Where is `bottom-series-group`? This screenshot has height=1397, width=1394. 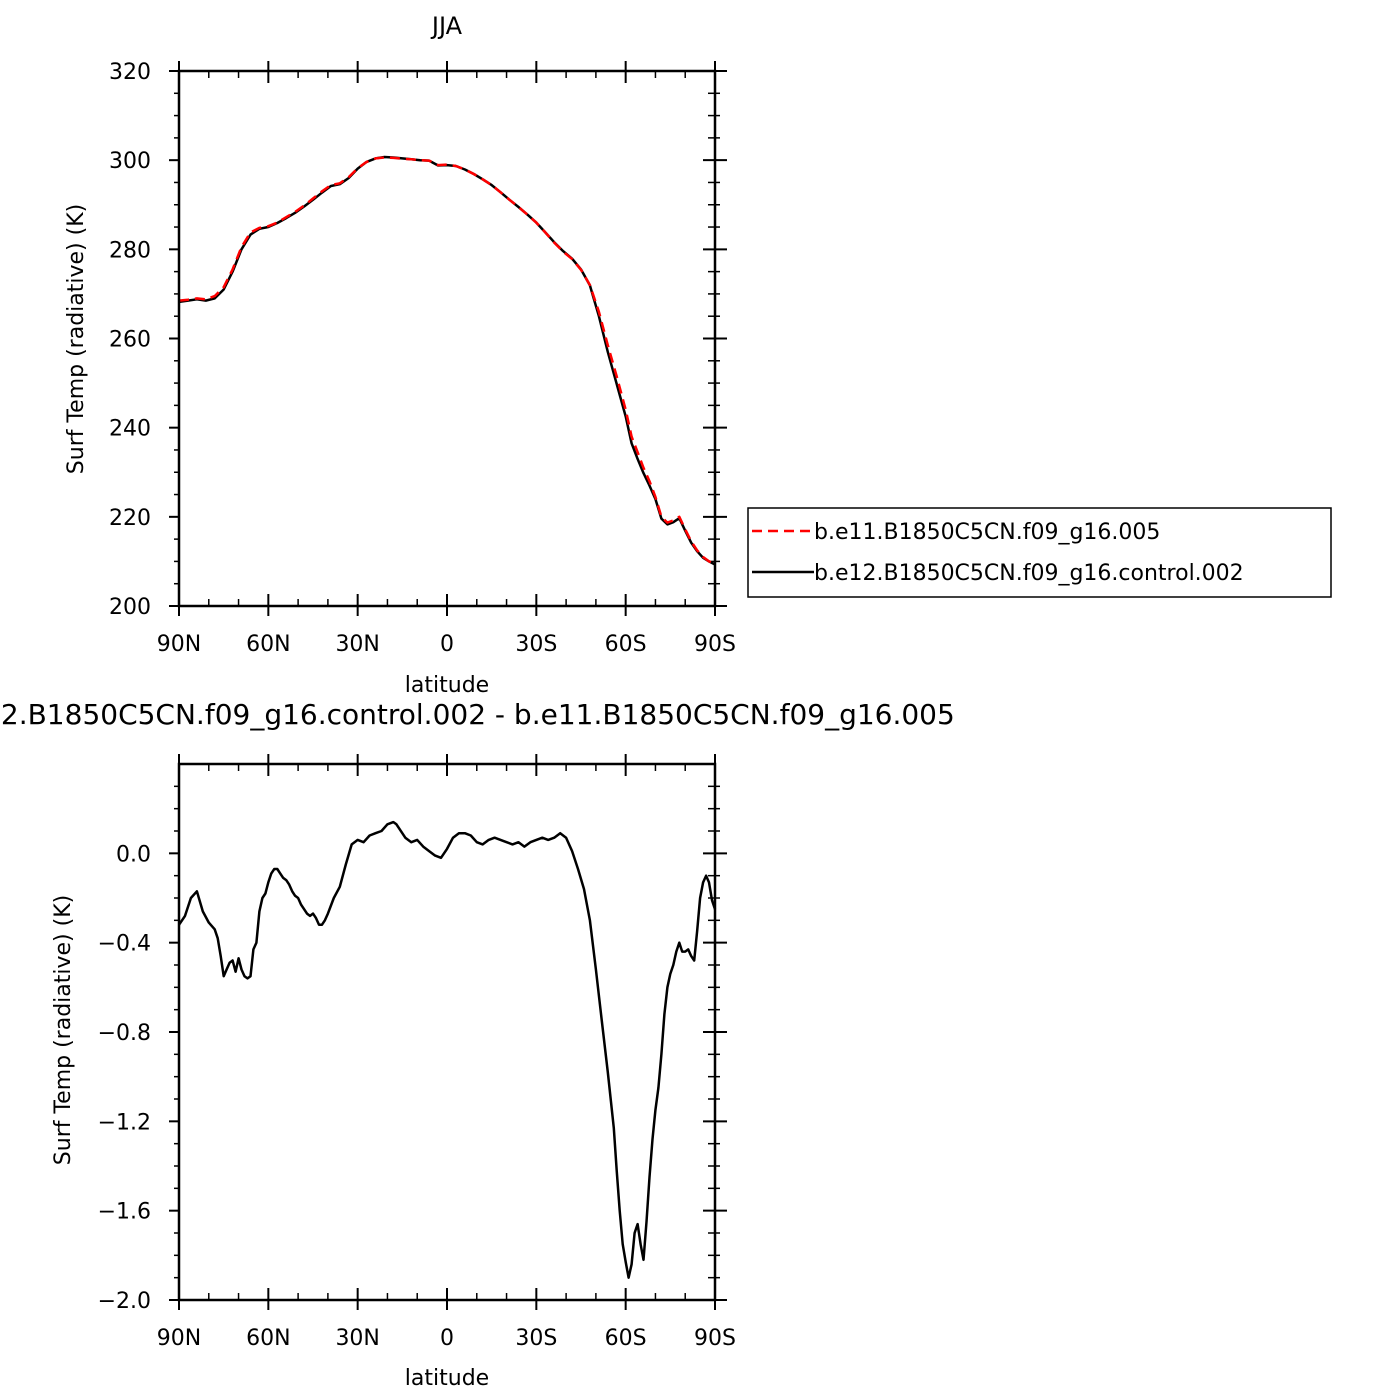
bottom-series-group is located at coordinates (447, 1049).